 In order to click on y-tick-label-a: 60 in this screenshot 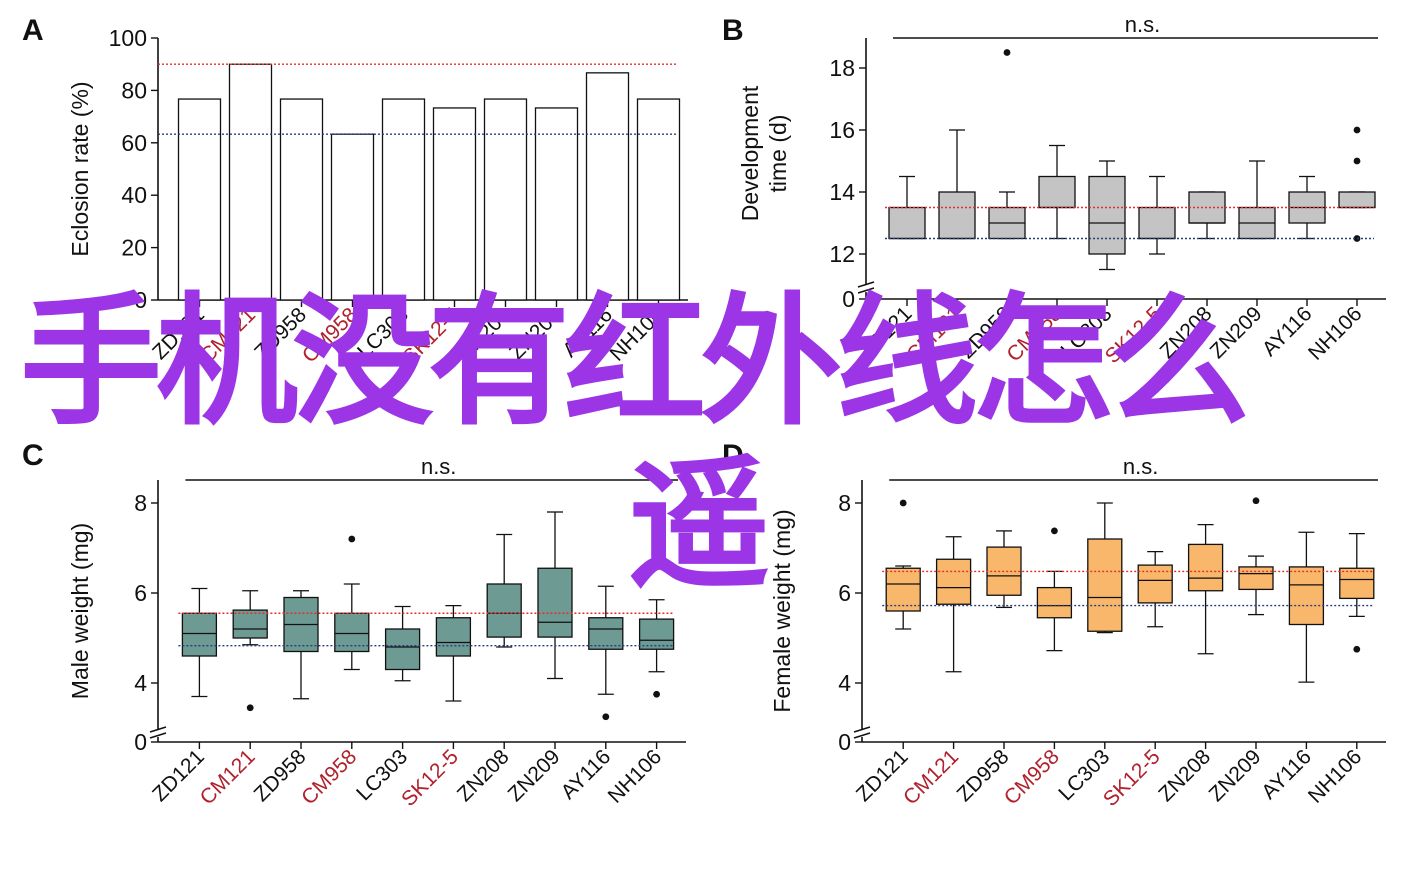, I will do `click(134, 143)`.